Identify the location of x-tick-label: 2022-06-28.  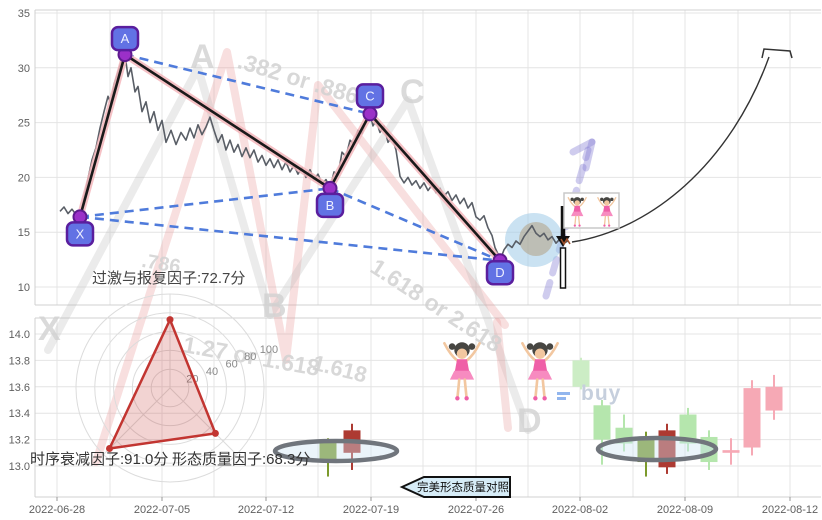
(57, 510).